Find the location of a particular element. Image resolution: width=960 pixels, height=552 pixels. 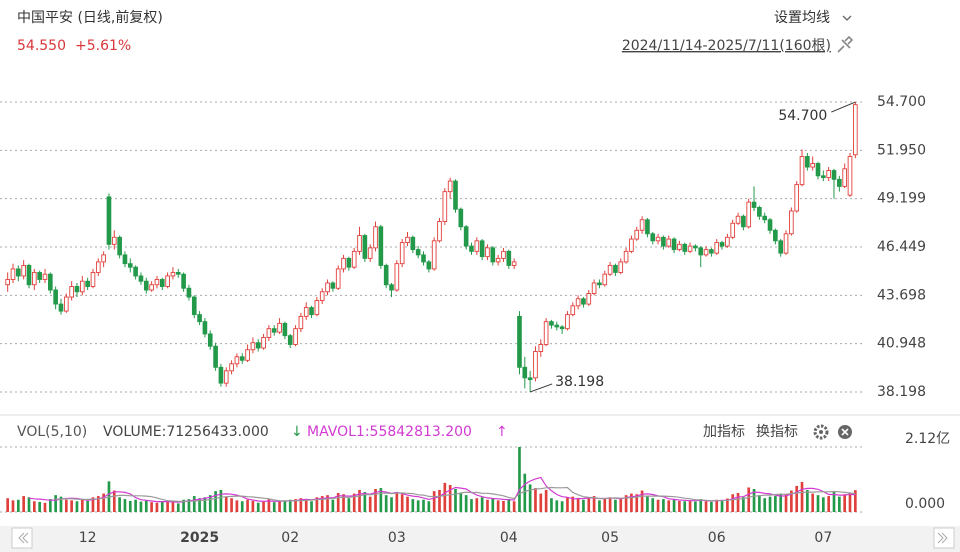

add-indicator: 加指标 is located at coordinates (724, 432).